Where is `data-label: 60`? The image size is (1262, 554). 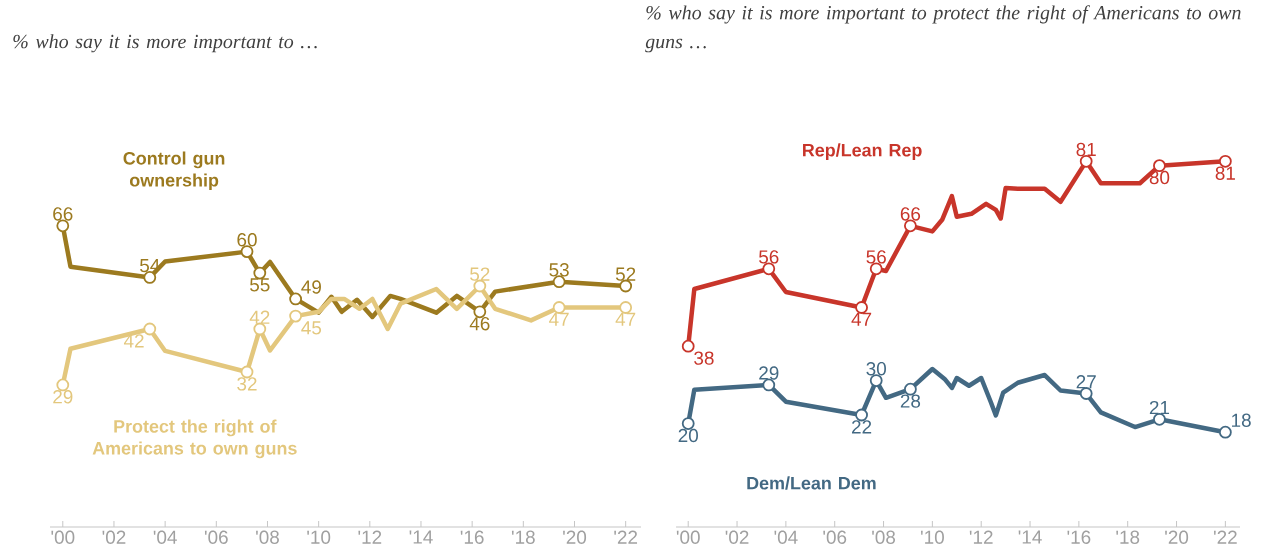
data-label: 60 is located at coordinates (247, 240).